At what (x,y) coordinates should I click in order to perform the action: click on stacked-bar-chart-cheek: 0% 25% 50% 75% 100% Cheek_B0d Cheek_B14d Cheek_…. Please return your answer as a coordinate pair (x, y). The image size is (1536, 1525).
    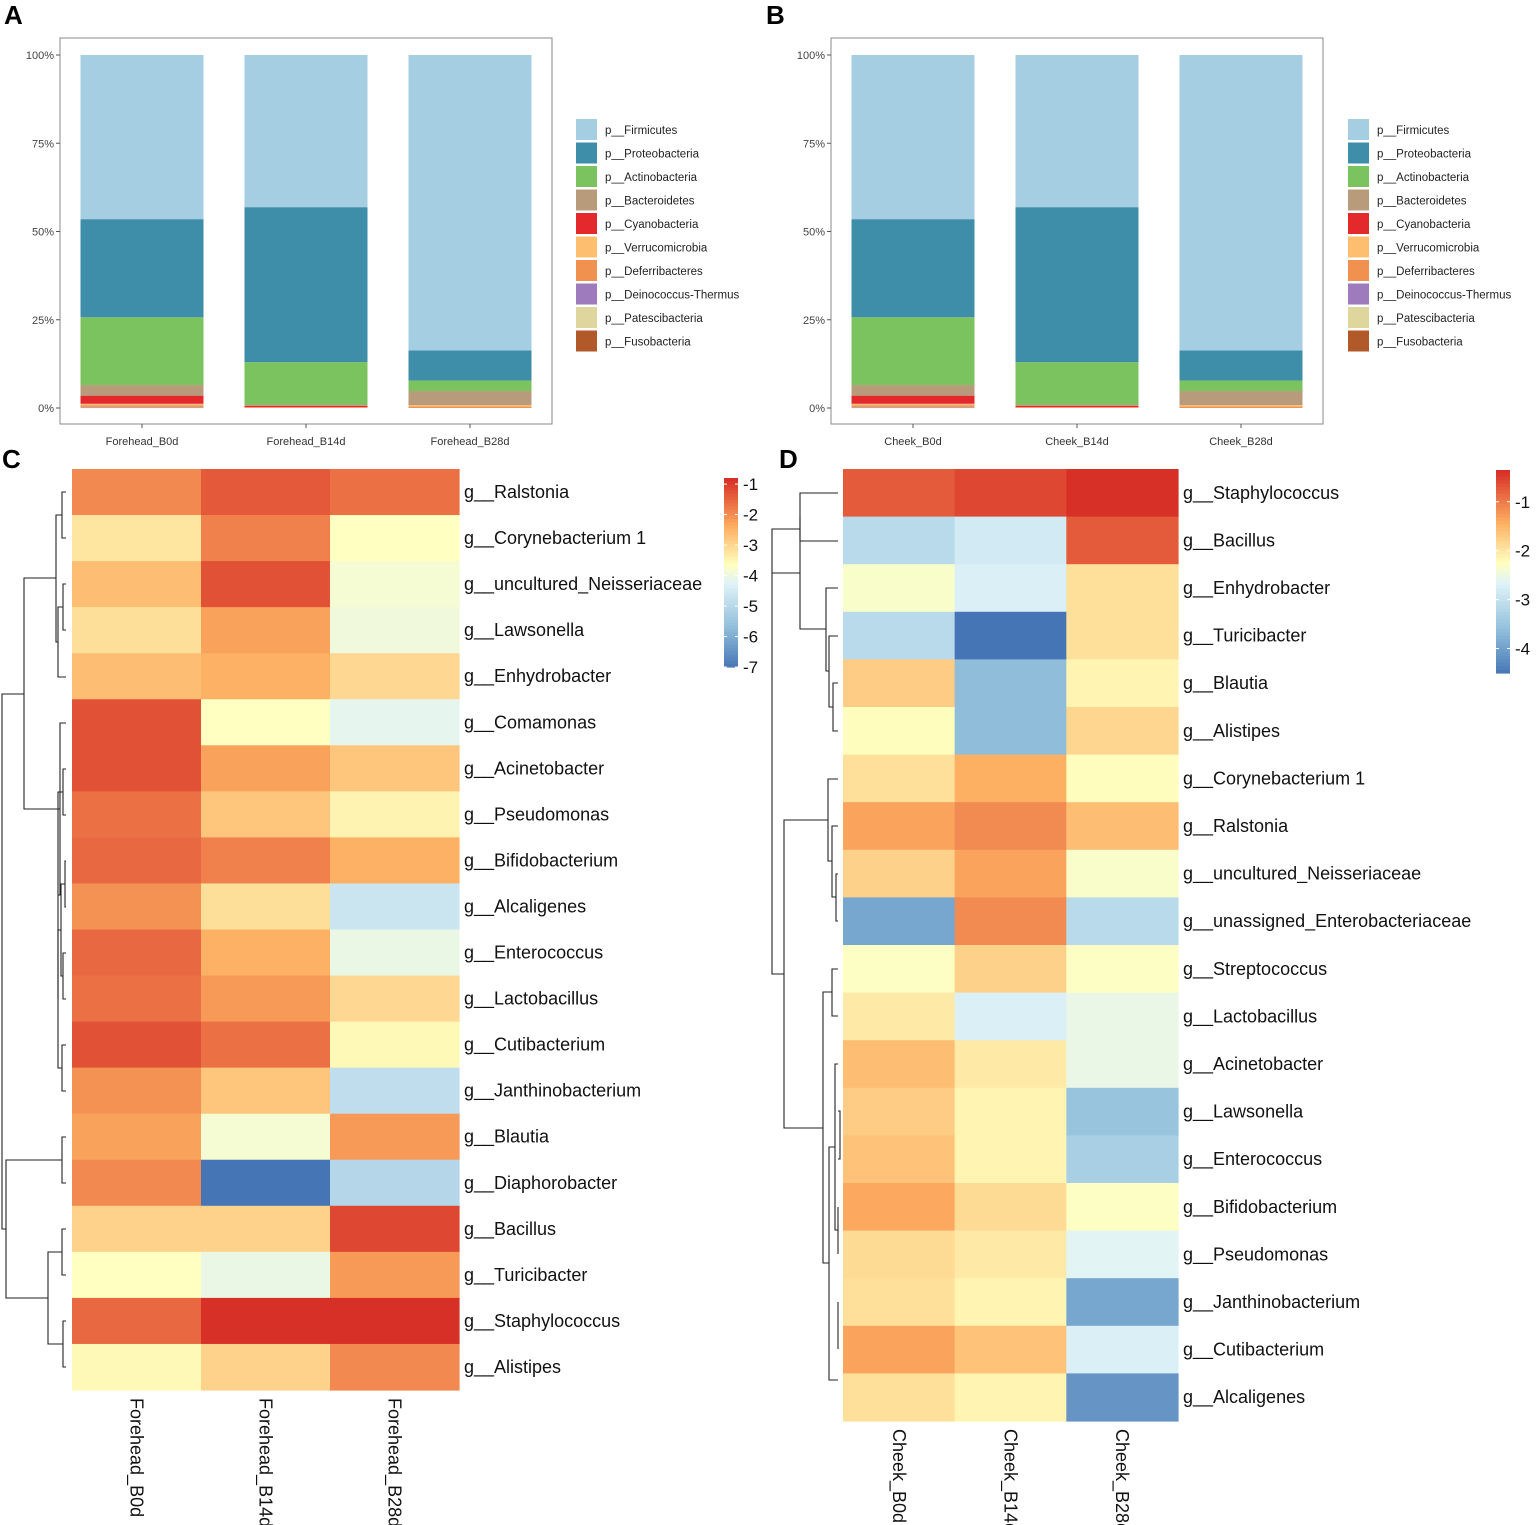
    Looking at the image, I should click on (1154, 242).